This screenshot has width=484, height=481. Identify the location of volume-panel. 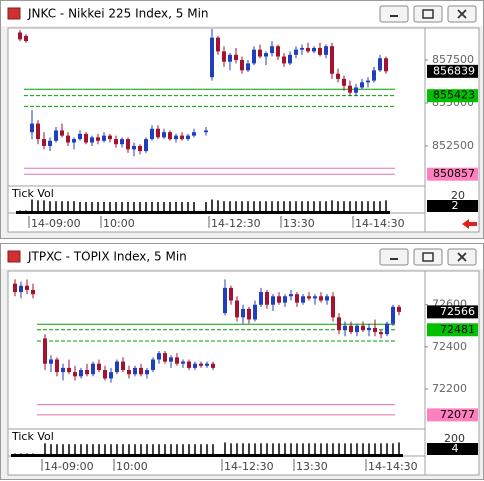
(216, 442).